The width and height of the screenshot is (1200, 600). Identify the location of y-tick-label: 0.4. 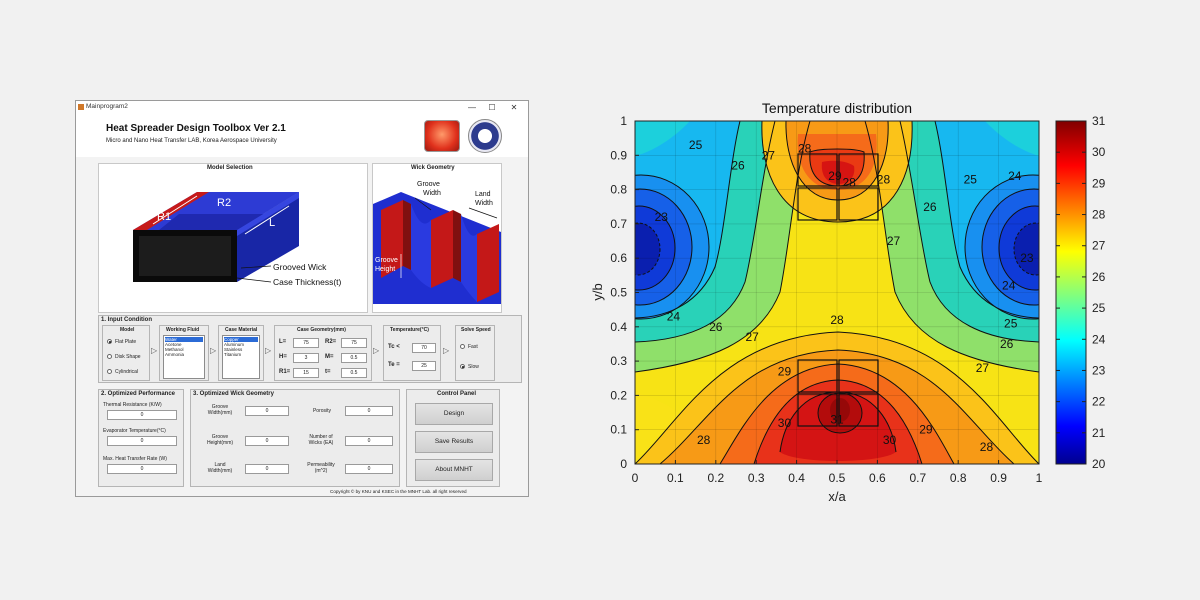
(618, 327).